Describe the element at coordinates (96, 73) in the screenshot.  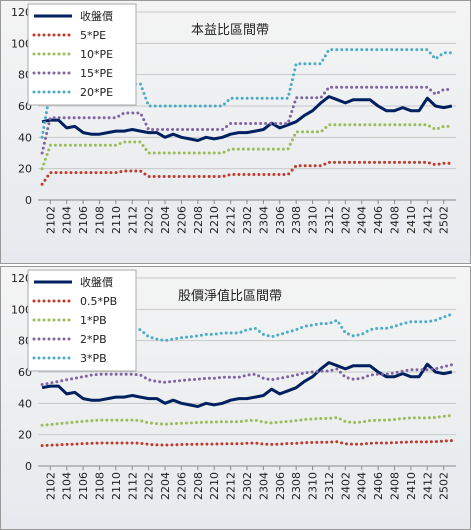
I see `legend-label: 15*PE` at that location.